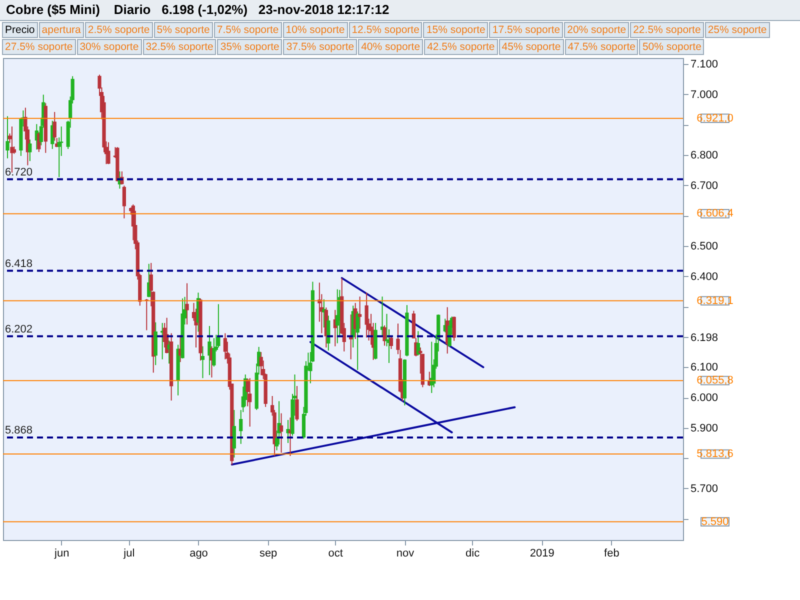 The width and height of the screenshot is (800, 600). What do you see at coordinates (542, 554) in the screenshot?
I see `x-tick-label: 2019` at bounding box center [542, 554].